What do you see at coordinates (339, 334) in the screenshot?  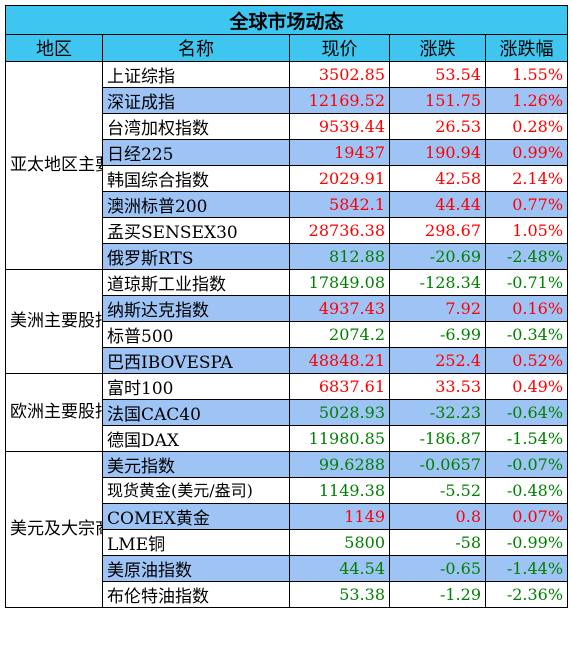 I see `price-value: 2074.2` at bounding box center [339, 334].